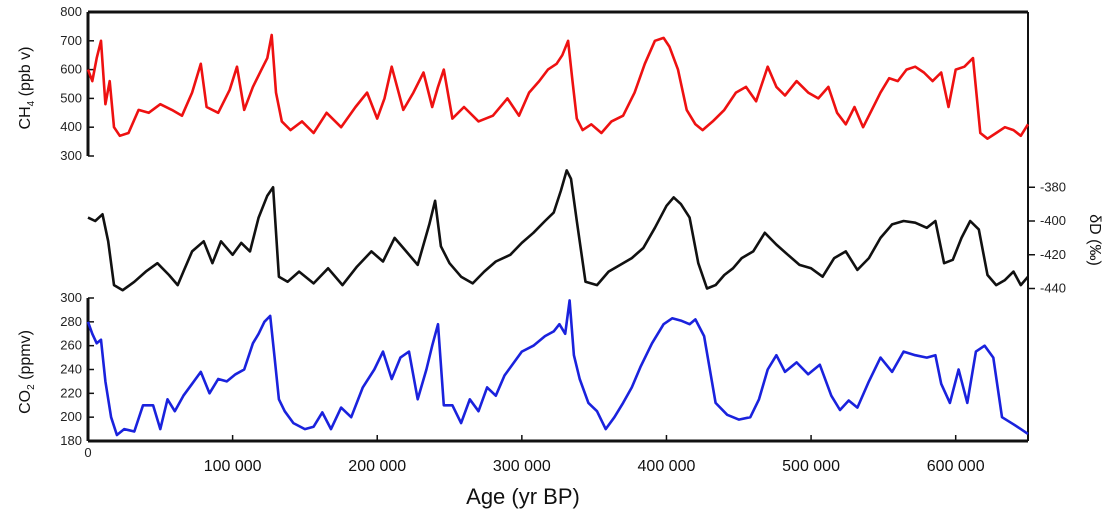 The width and height of the screenshot is (1111, 512). What do you see at coordinates (71, 11) in the screenshot?
I see `ch4-y-tick-label: 800` at bounding box center [71, 11].